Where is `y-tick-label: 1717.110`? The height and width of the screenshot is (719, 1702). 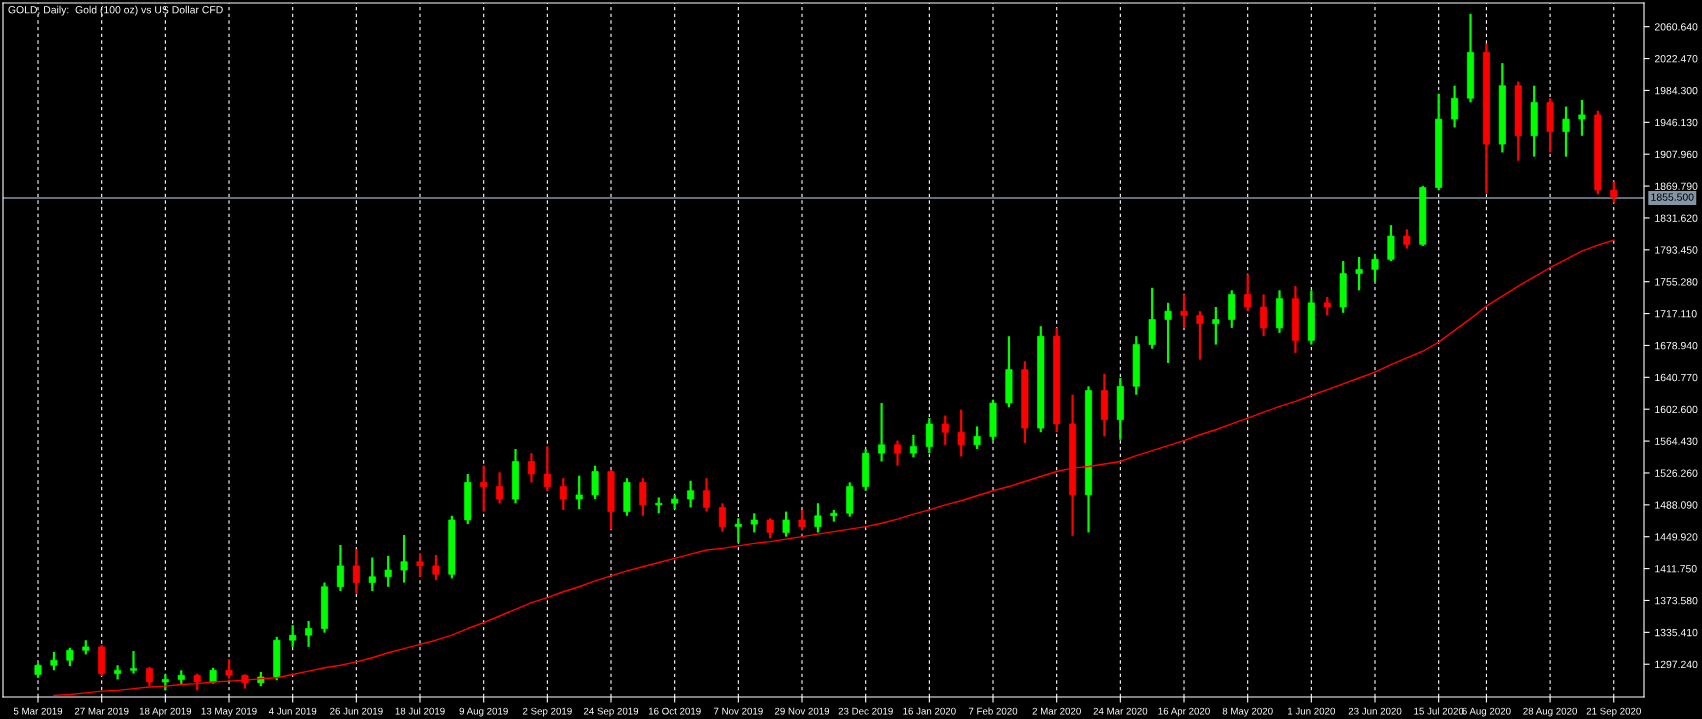
y-tick-label: 1717.110 is located at coordinates (1676, 314).